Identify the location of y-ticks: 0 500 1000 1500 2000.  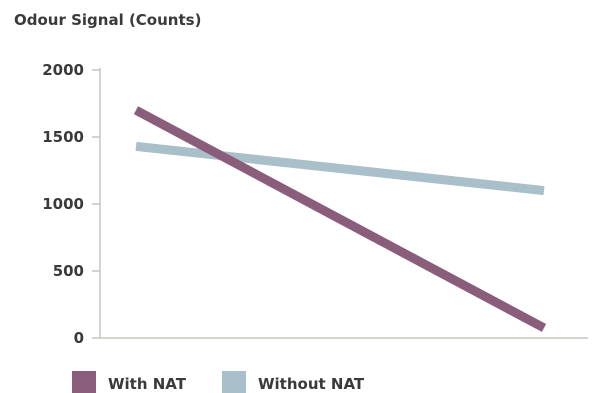
(71, 204).